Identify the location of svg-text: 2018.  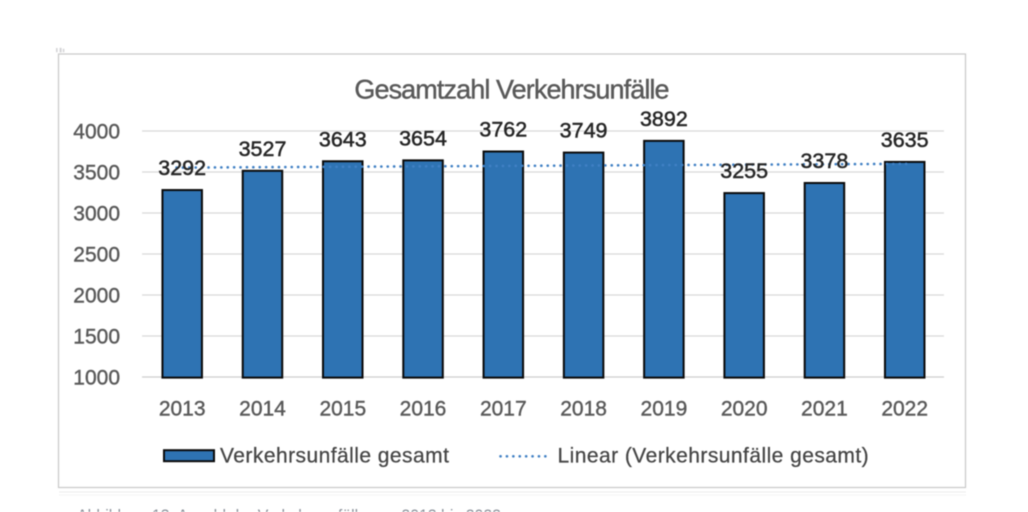
(583, 409).